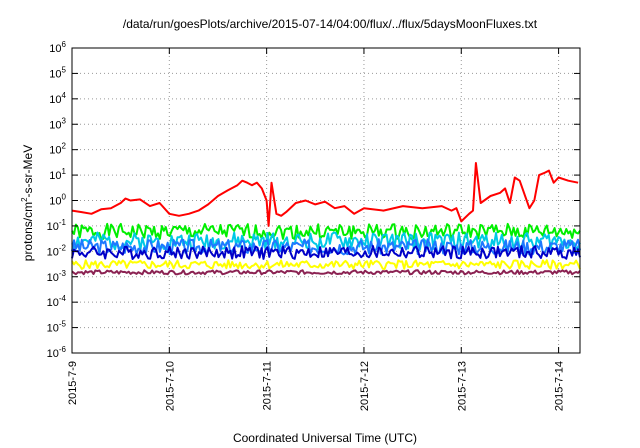 Image resolution: width=640 pixels, height=448 pixels. I want to click on x-tick-label: 2015-7-14, so click(560, 386).